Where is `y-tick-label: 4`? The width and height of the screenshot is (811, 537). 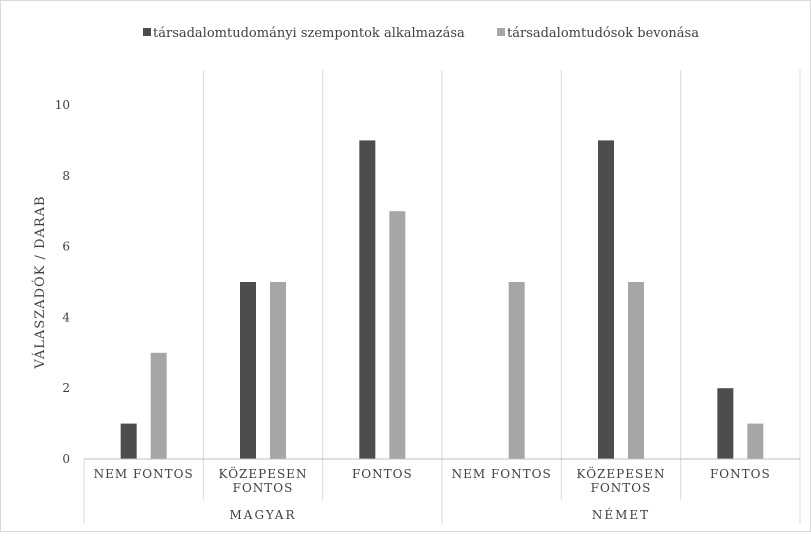 y-tick-label: 4 is located at coordinates (66, 317).